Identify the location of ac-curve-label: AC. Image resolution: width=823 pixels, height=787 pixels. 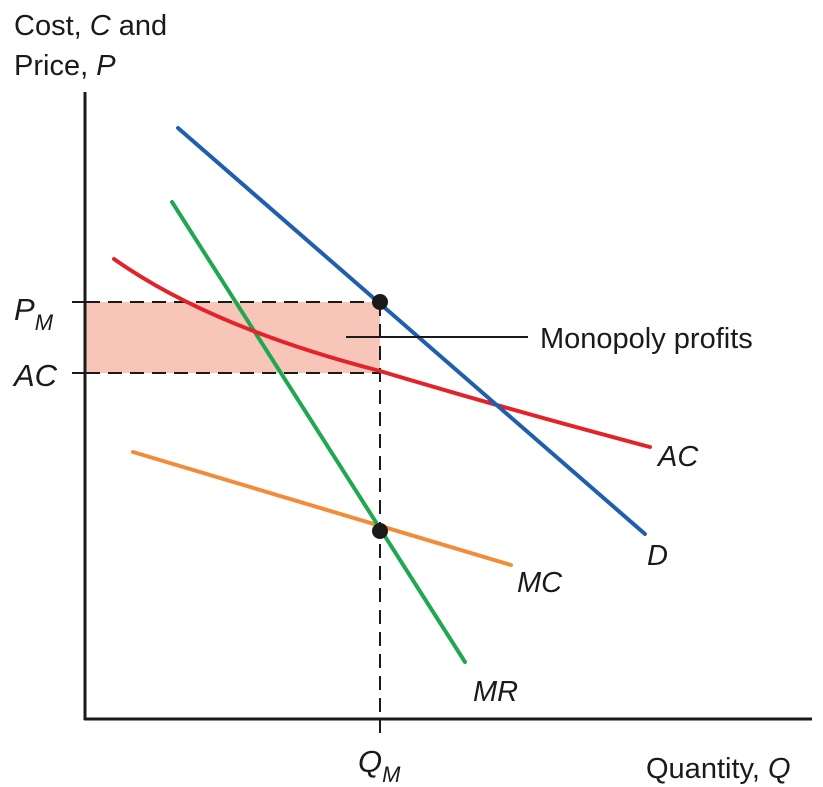
(677, 457).